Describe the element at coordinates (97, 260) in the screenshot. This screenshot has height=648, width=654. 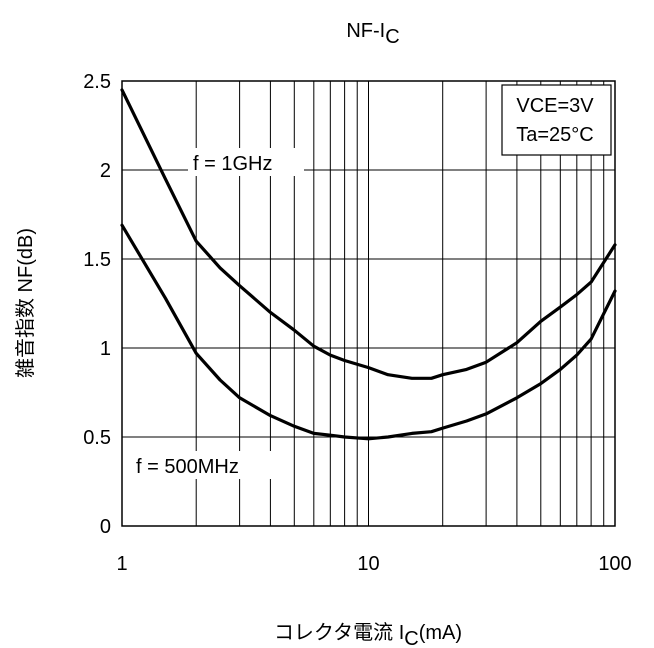
I see `y-tick-label: 1.5` at that location.